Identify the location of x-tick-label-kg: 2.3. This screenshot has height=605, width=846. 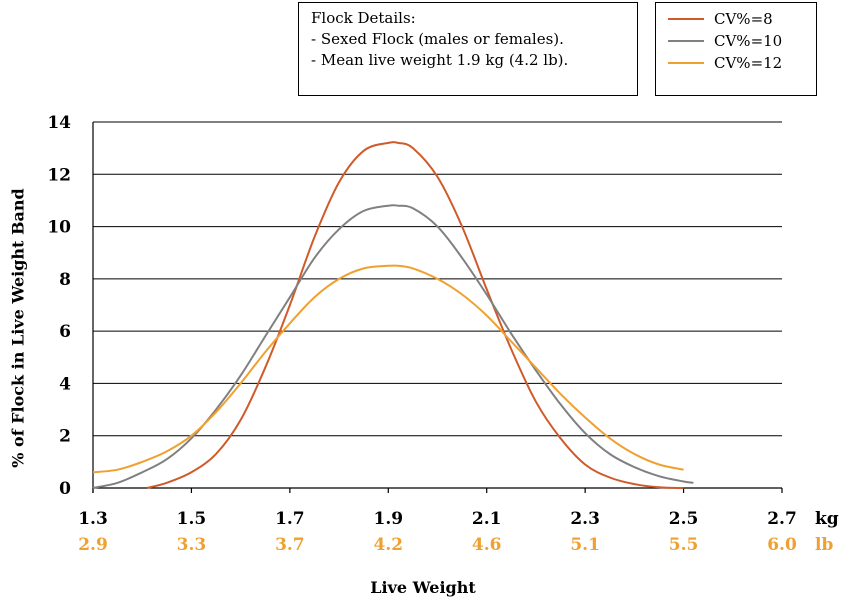
(585, 519).